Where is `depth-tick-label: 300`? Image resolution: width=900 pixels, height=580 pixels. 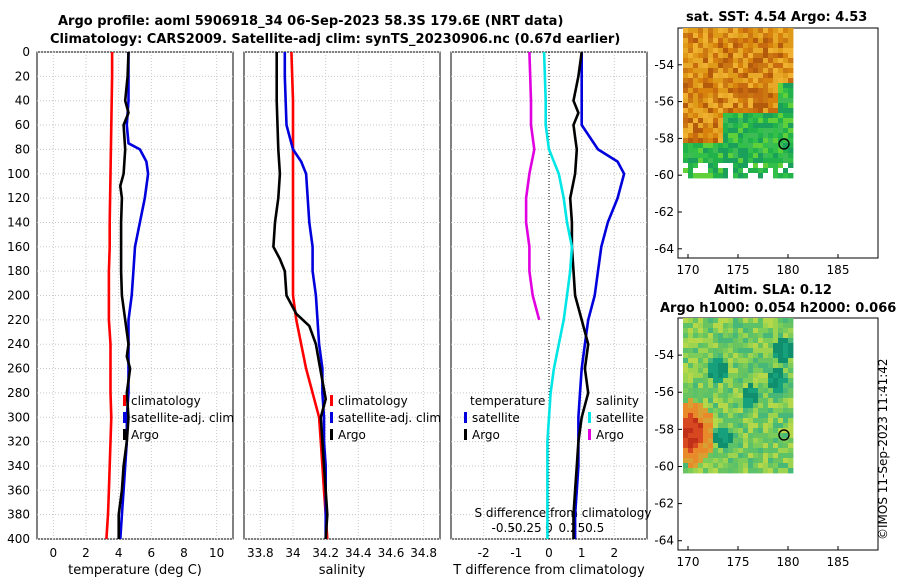 depth-tick-label: 300 is located at coordinates (18, 417).